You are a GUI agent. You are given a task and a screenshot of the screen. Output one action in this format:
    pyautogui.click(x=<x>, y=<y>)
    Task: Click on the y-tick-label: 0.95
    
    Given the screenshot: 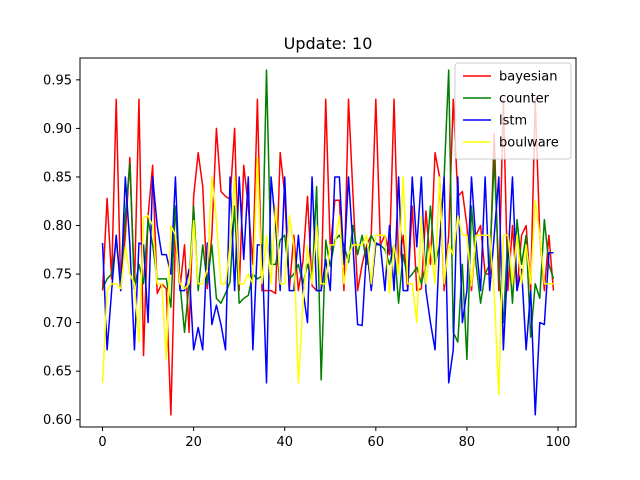 What is the action you would take?
    pyautogui.click(x=57, y=80)
    